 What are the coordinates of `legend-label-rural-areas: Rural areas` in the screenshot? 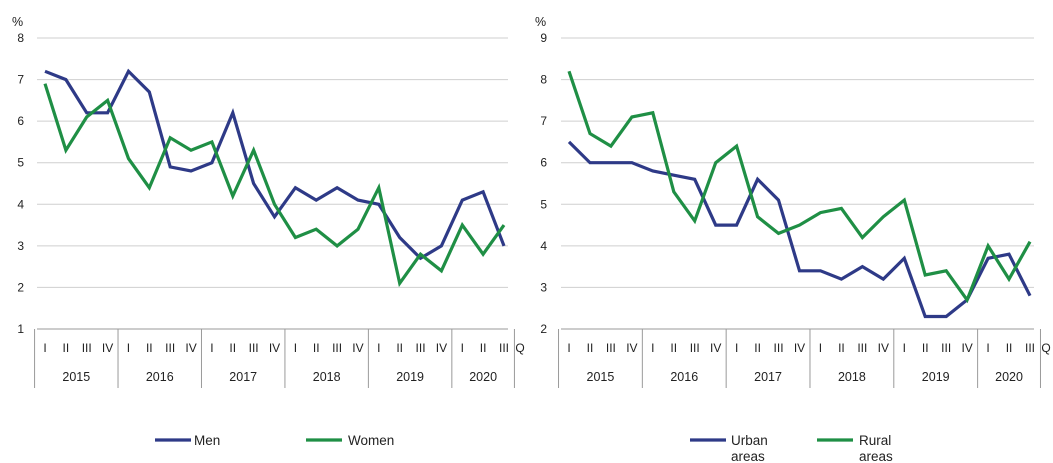 It's located at (876, 448).